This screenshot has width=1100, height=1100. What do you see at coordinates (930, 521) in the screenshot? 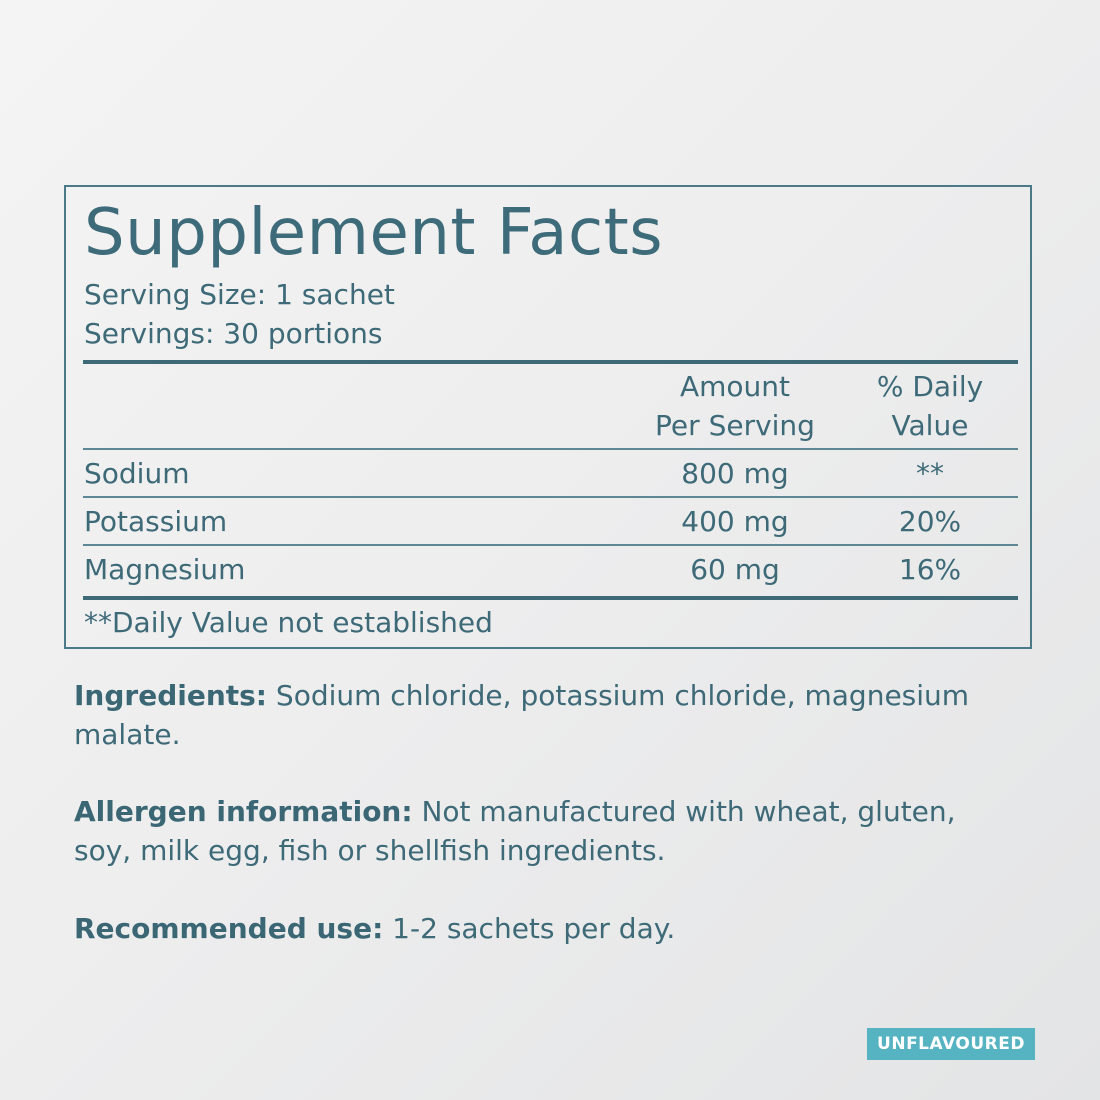
I see `nutrient-daily-value: 20%` at bounding box center [930, 521].